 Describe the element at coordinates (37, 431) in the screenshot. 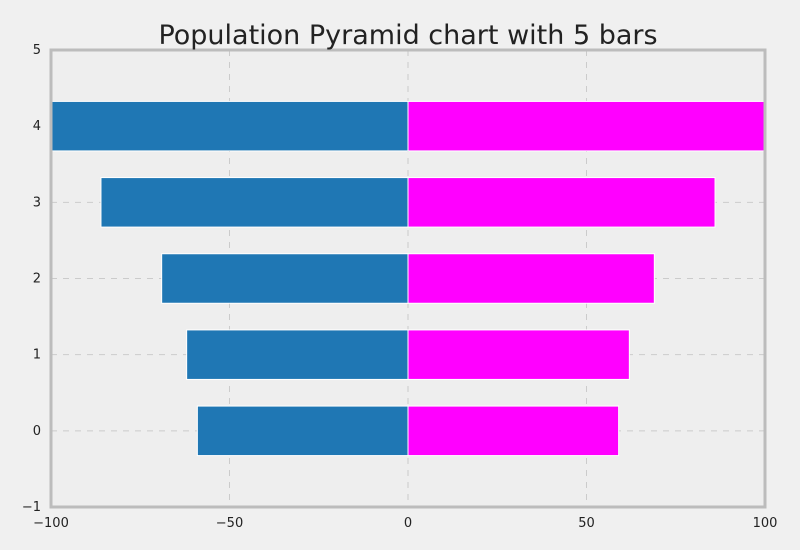

I see `y-tick-label: 0` at that location.